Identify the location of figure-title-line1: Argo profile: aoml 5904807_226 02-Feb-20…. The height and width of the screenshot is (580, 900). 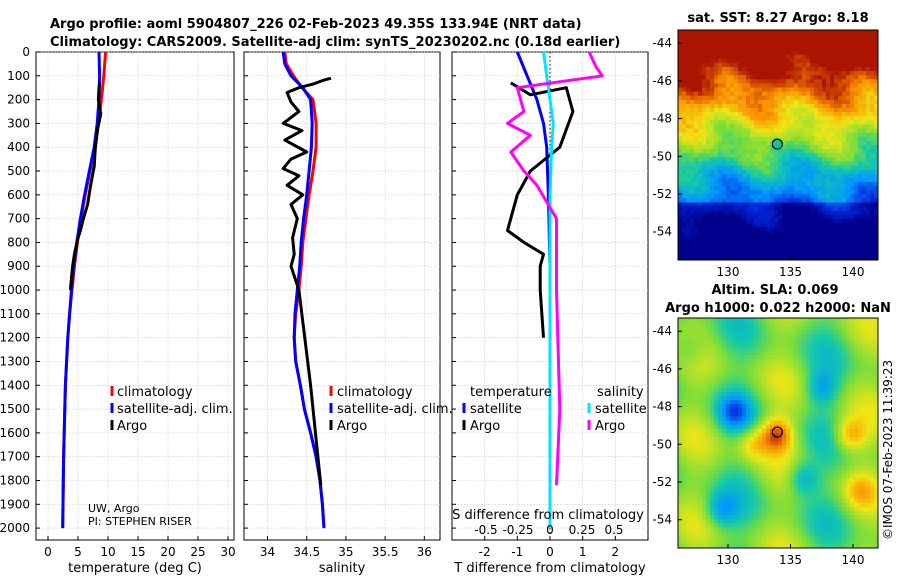
(316, 24).